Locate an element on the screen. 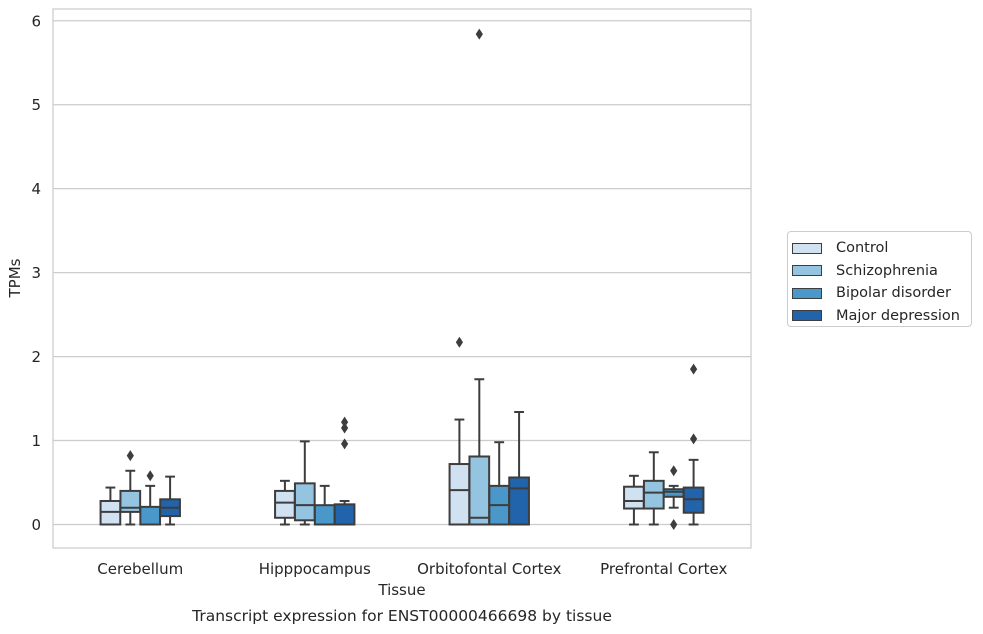 The image size is (983, 634). y-tick-label: 2 is located at coordinates (36, 357).